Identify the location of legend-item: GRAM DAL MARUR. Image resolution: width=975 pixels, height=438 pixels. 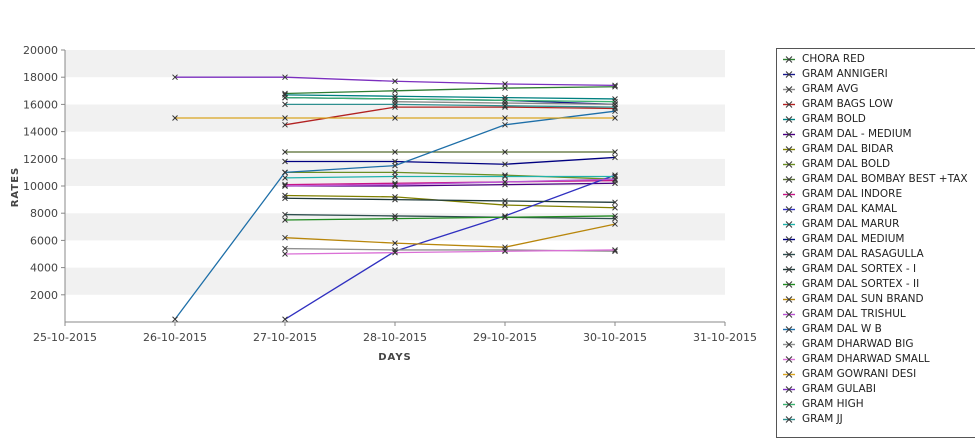
(876, 224).